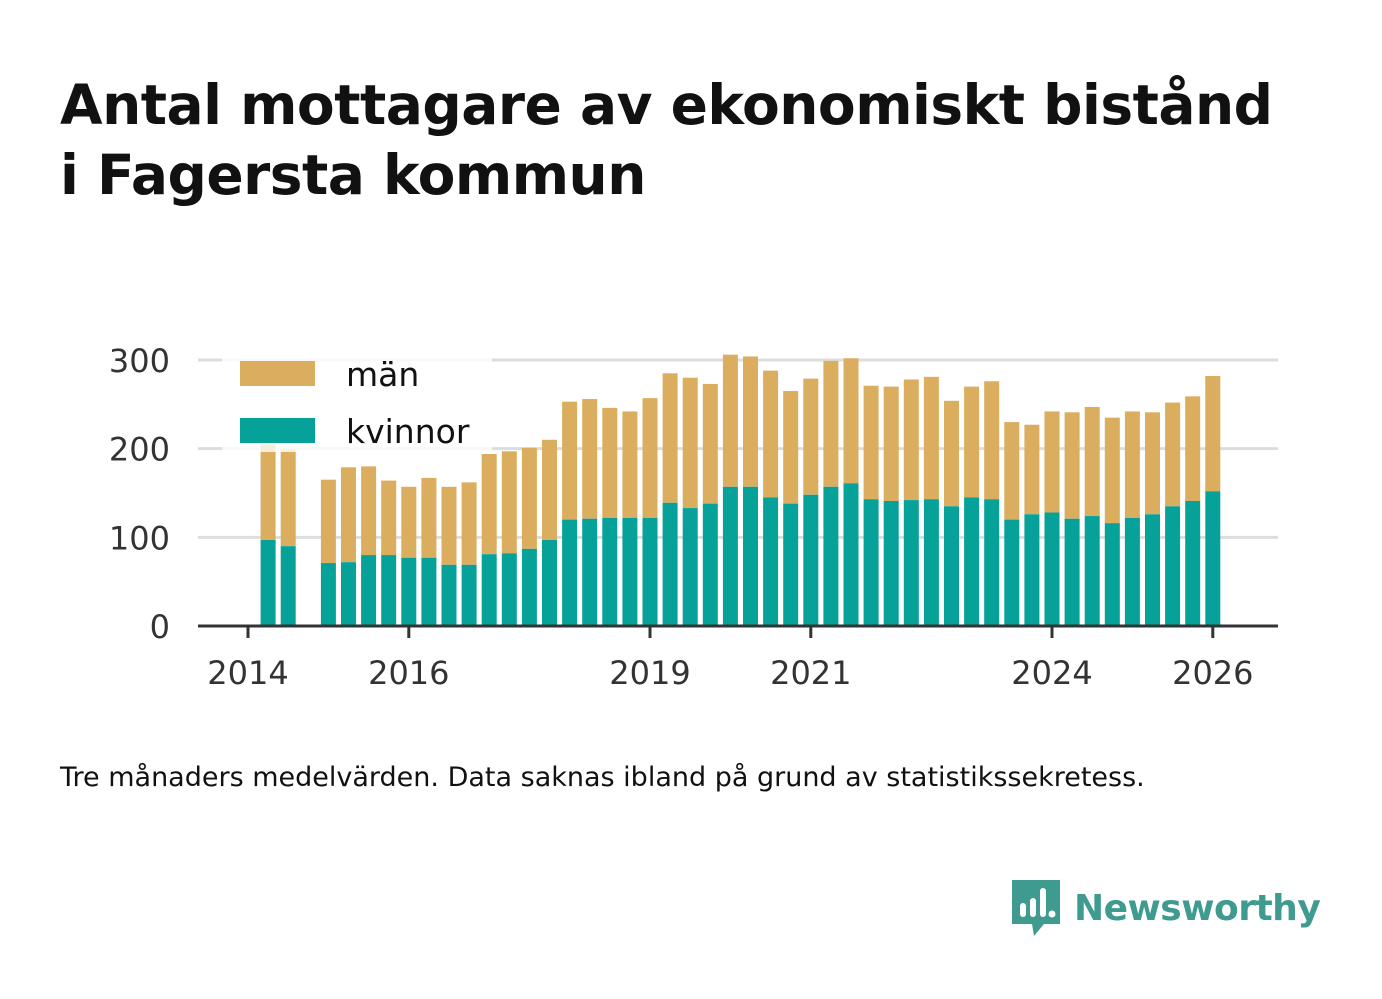  Describe the element at coordinates (139, 538) in the screenshot. I see `y-tick-label: 100` at that location.